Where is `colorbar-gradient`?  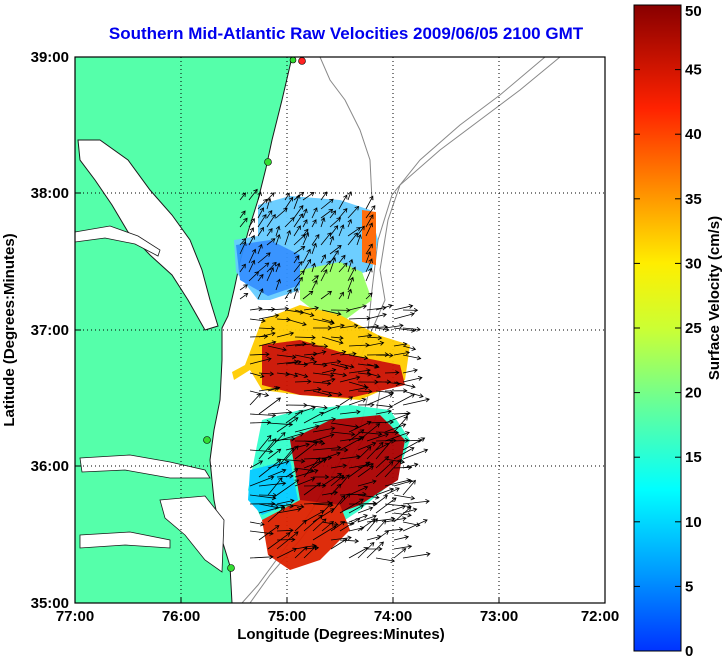
colorbar-gradient is located at coordinates (657, 328).